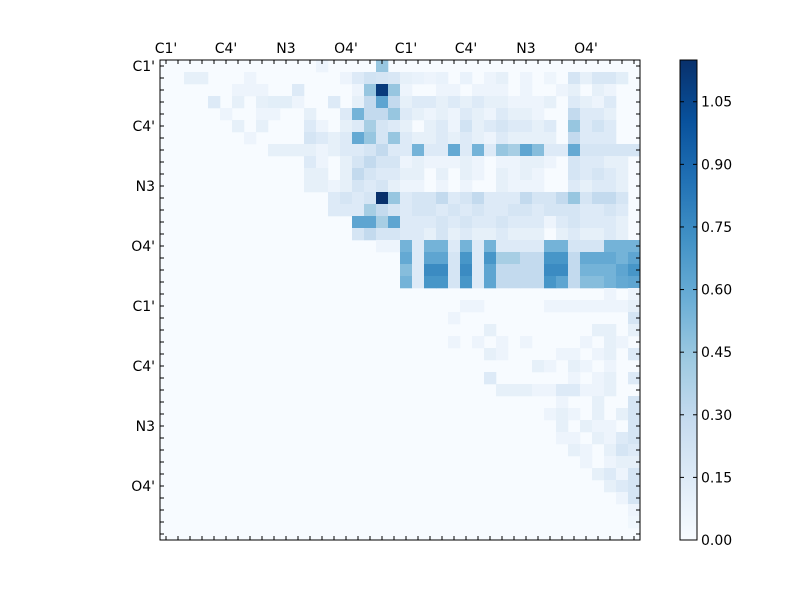 This screenshot has height=600, width=800. Describe the element at coordinates (143, 487) in the screenshot. I see `y-tick-label: O4'` at that location.